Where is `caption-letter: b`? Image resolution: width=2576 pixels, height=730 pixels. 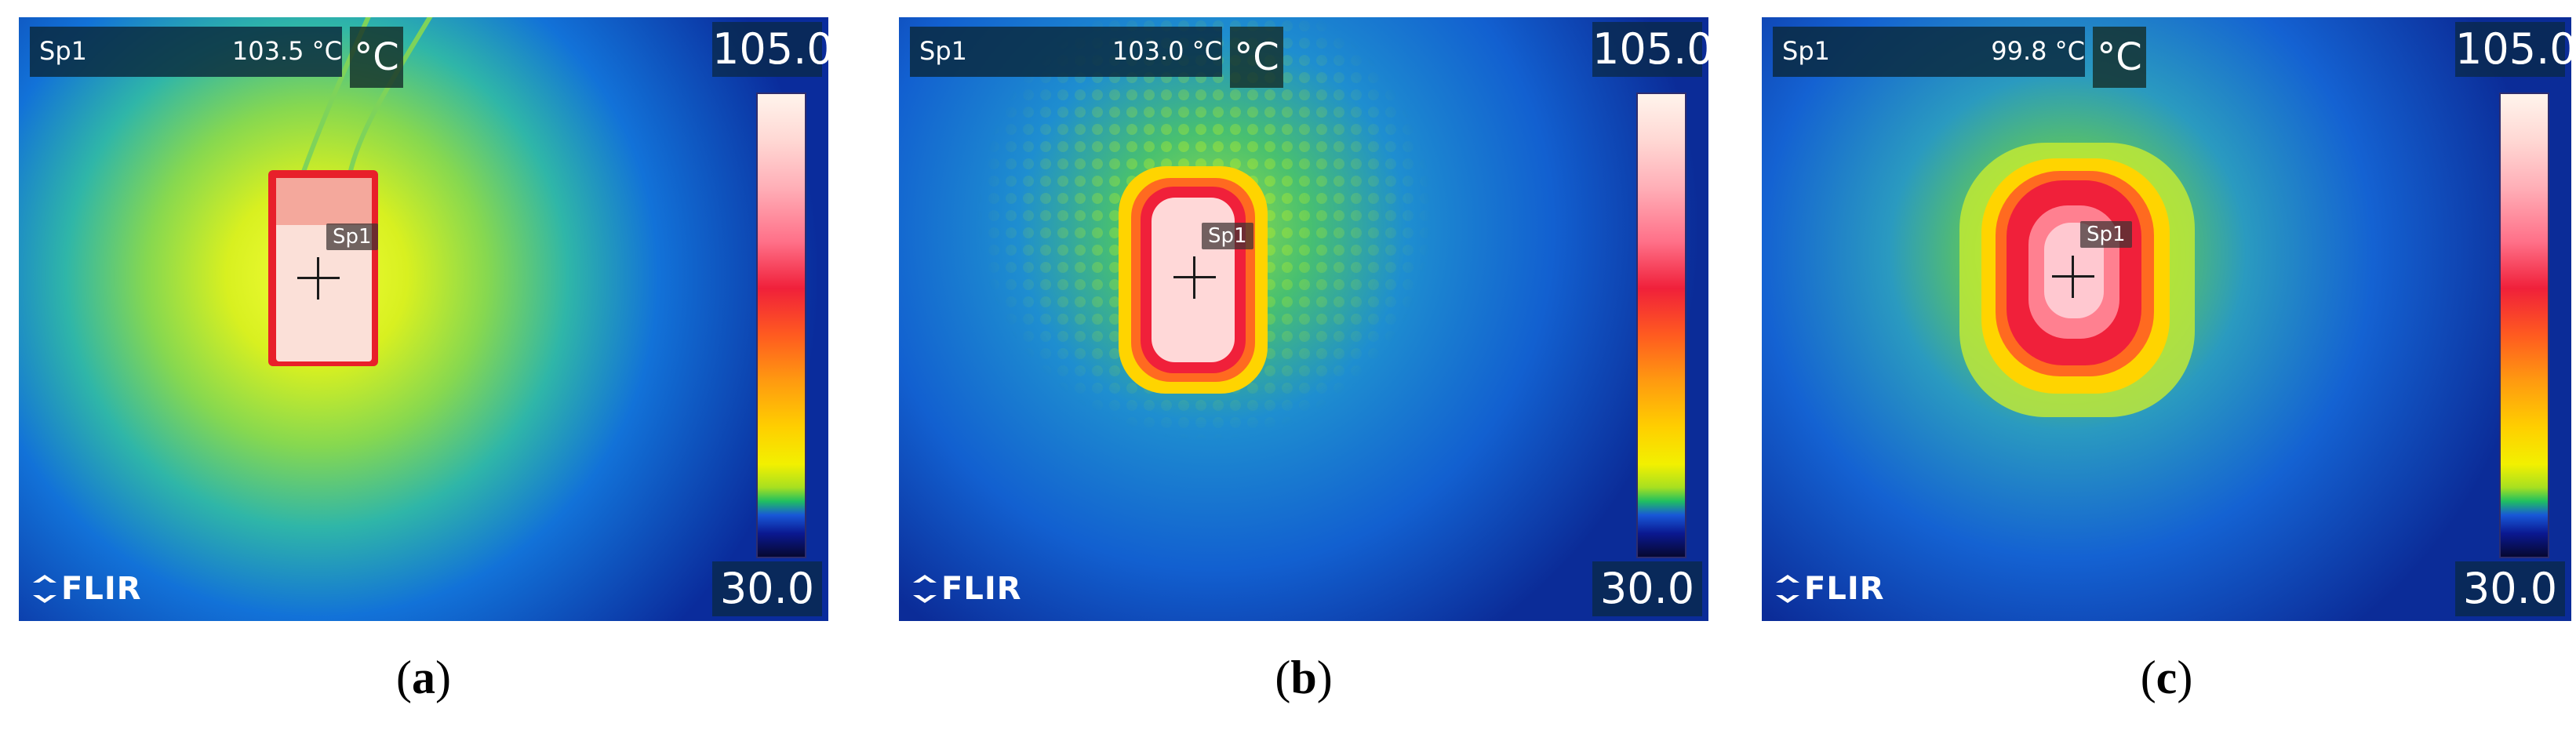 caption-letter: b is located at coordinates (1303, 677).